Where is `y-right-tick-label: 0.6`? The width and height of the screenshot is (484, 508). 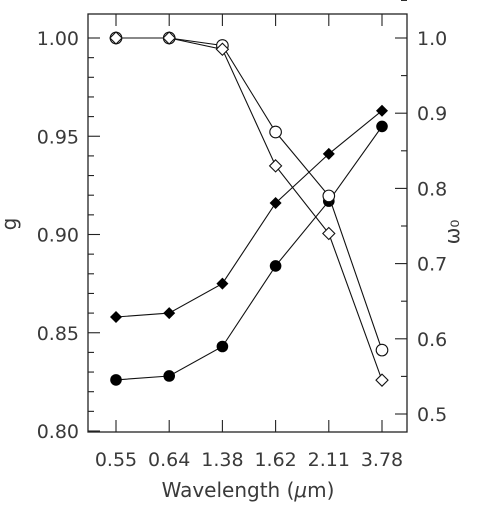 y-right-tick-label: 0.6 is located at coordinates (432, 340).